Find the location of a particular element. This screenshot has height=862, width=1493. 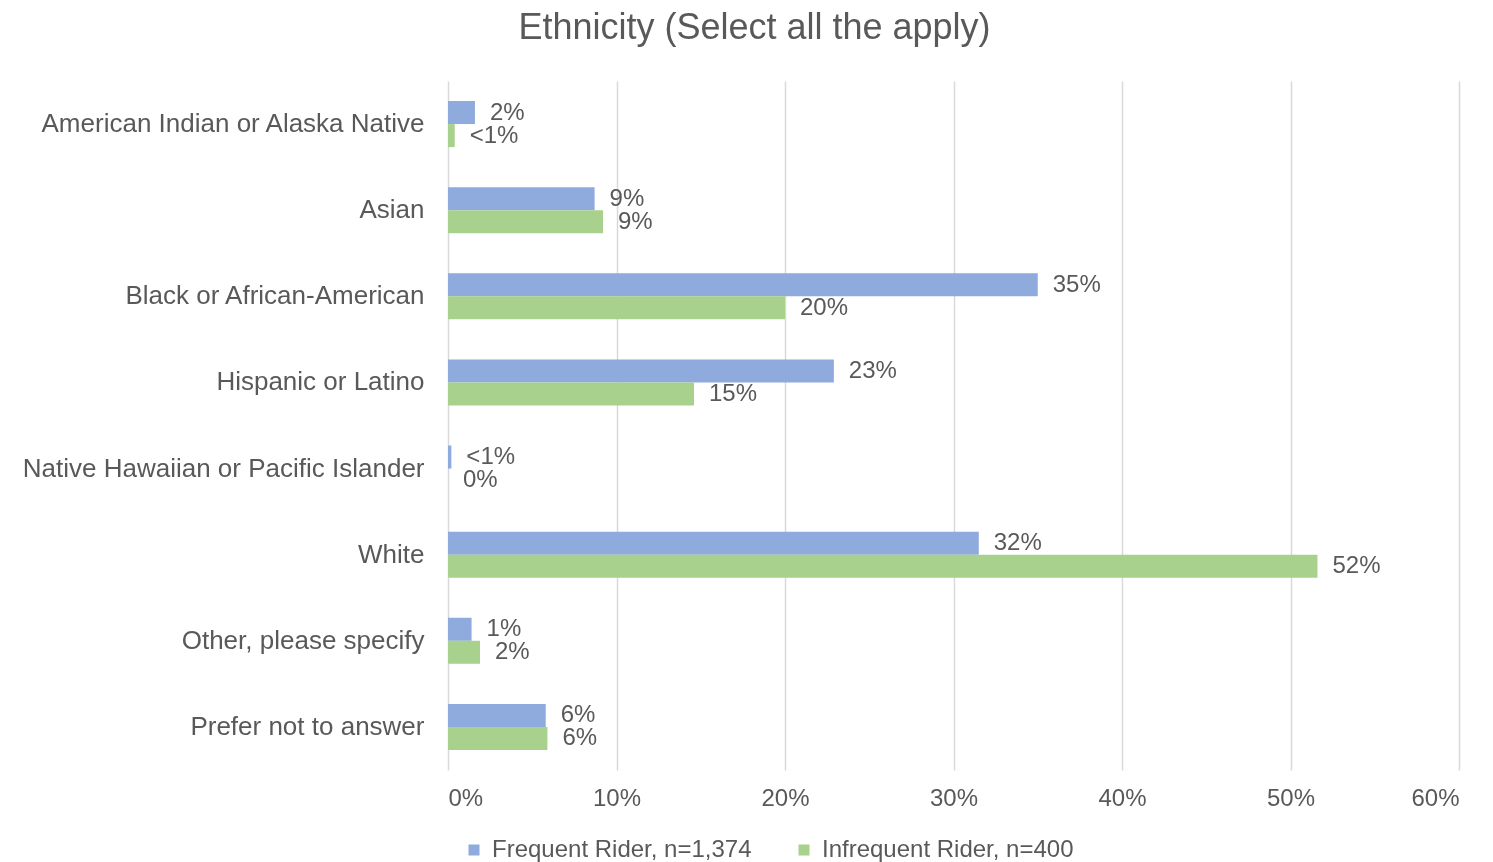

data-label: 20% is located at coordinates (824, 306).